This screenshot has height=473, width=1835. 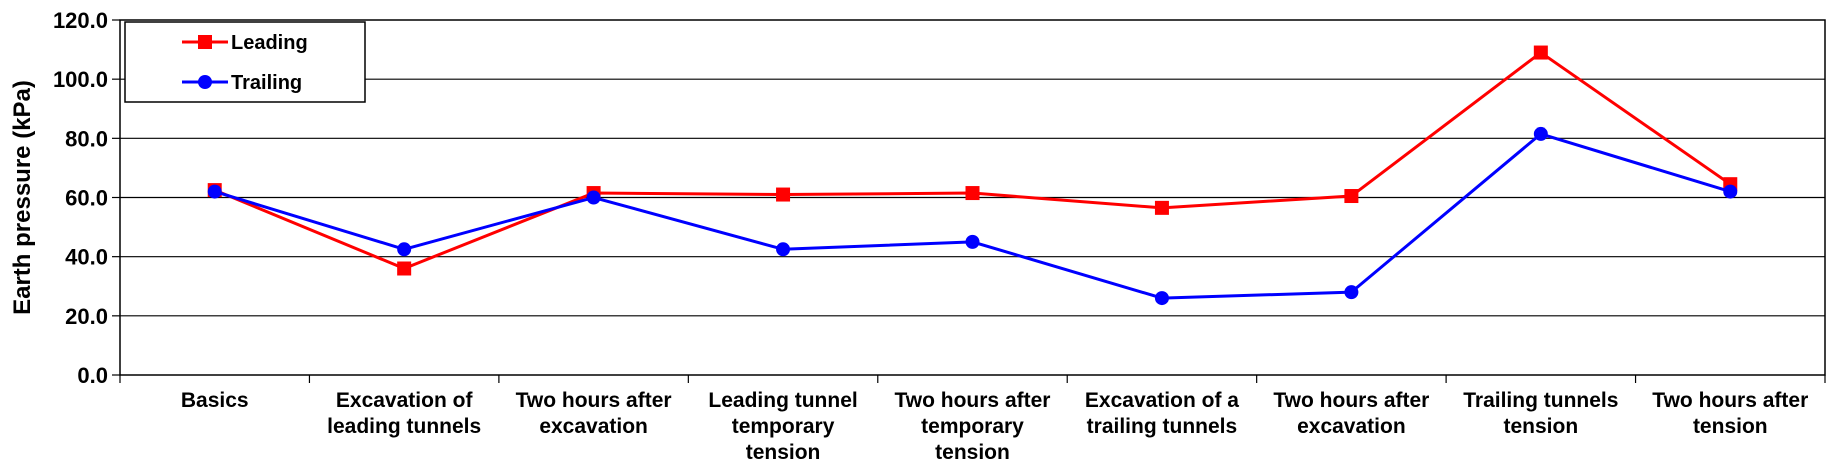 What do you see at coordinates (1162, 413) in the screenshot?
I see `x-tick-label: Excavation of a trailing tunnels` at bounding box center [1162, 413].